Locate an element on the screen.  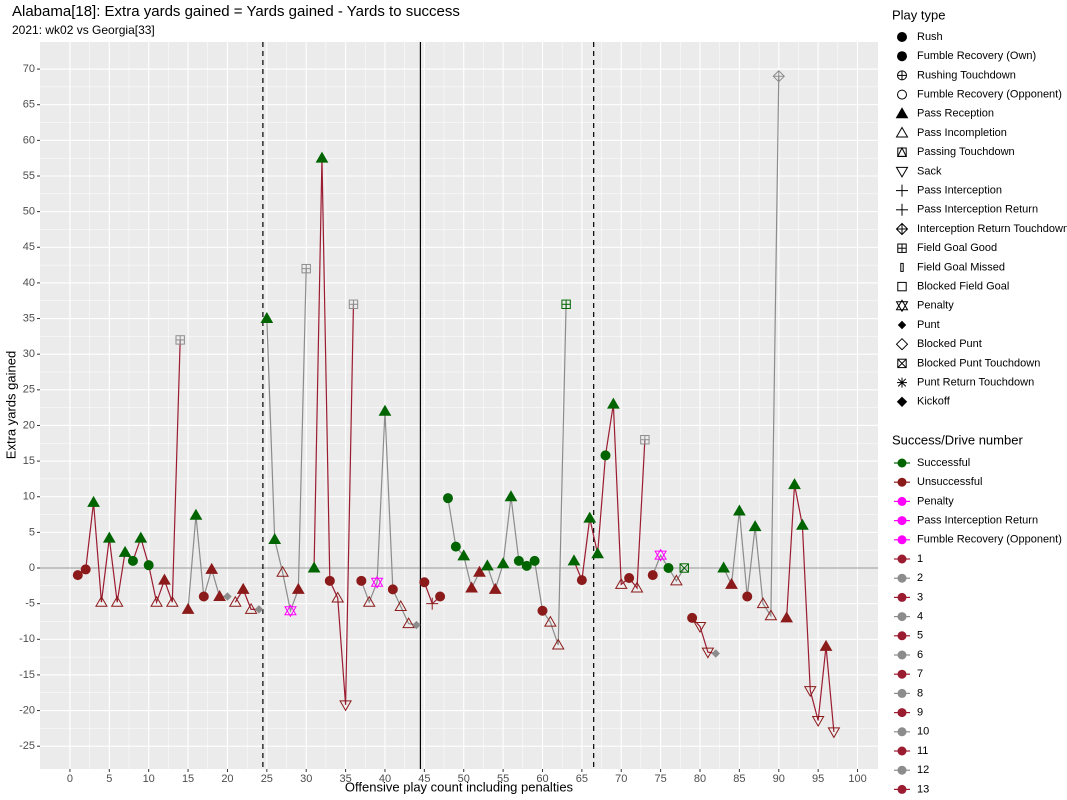
legend-label: 8 is located at coordinates (920, 693).